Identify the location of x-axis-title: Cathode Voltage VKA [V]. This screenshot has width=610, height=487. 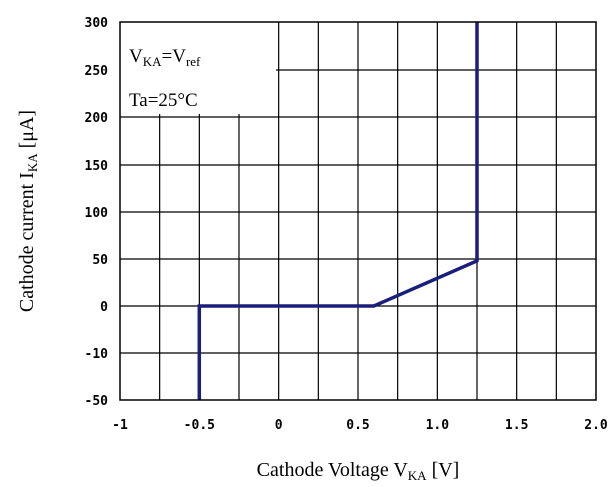
(358, 471).